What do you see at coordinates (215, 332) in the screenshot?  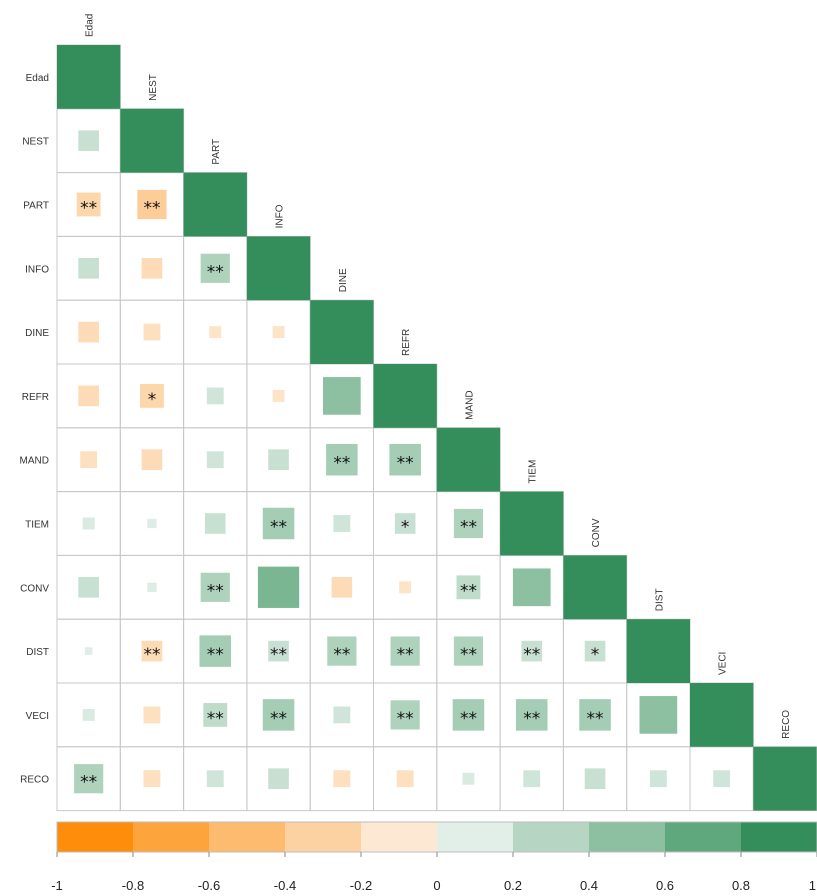 I see `corr-square-dine-part` at bounding box center [215, 332].